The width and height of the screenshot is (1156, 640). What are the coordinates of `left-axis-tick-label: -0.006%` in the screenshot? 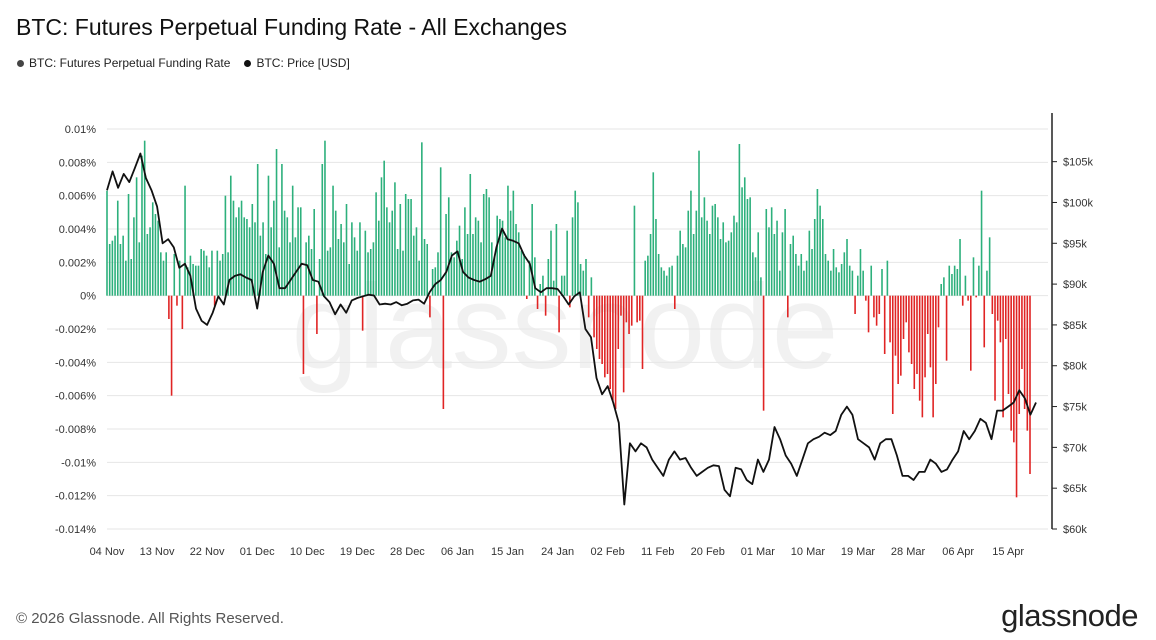 It's located at (75, 397).